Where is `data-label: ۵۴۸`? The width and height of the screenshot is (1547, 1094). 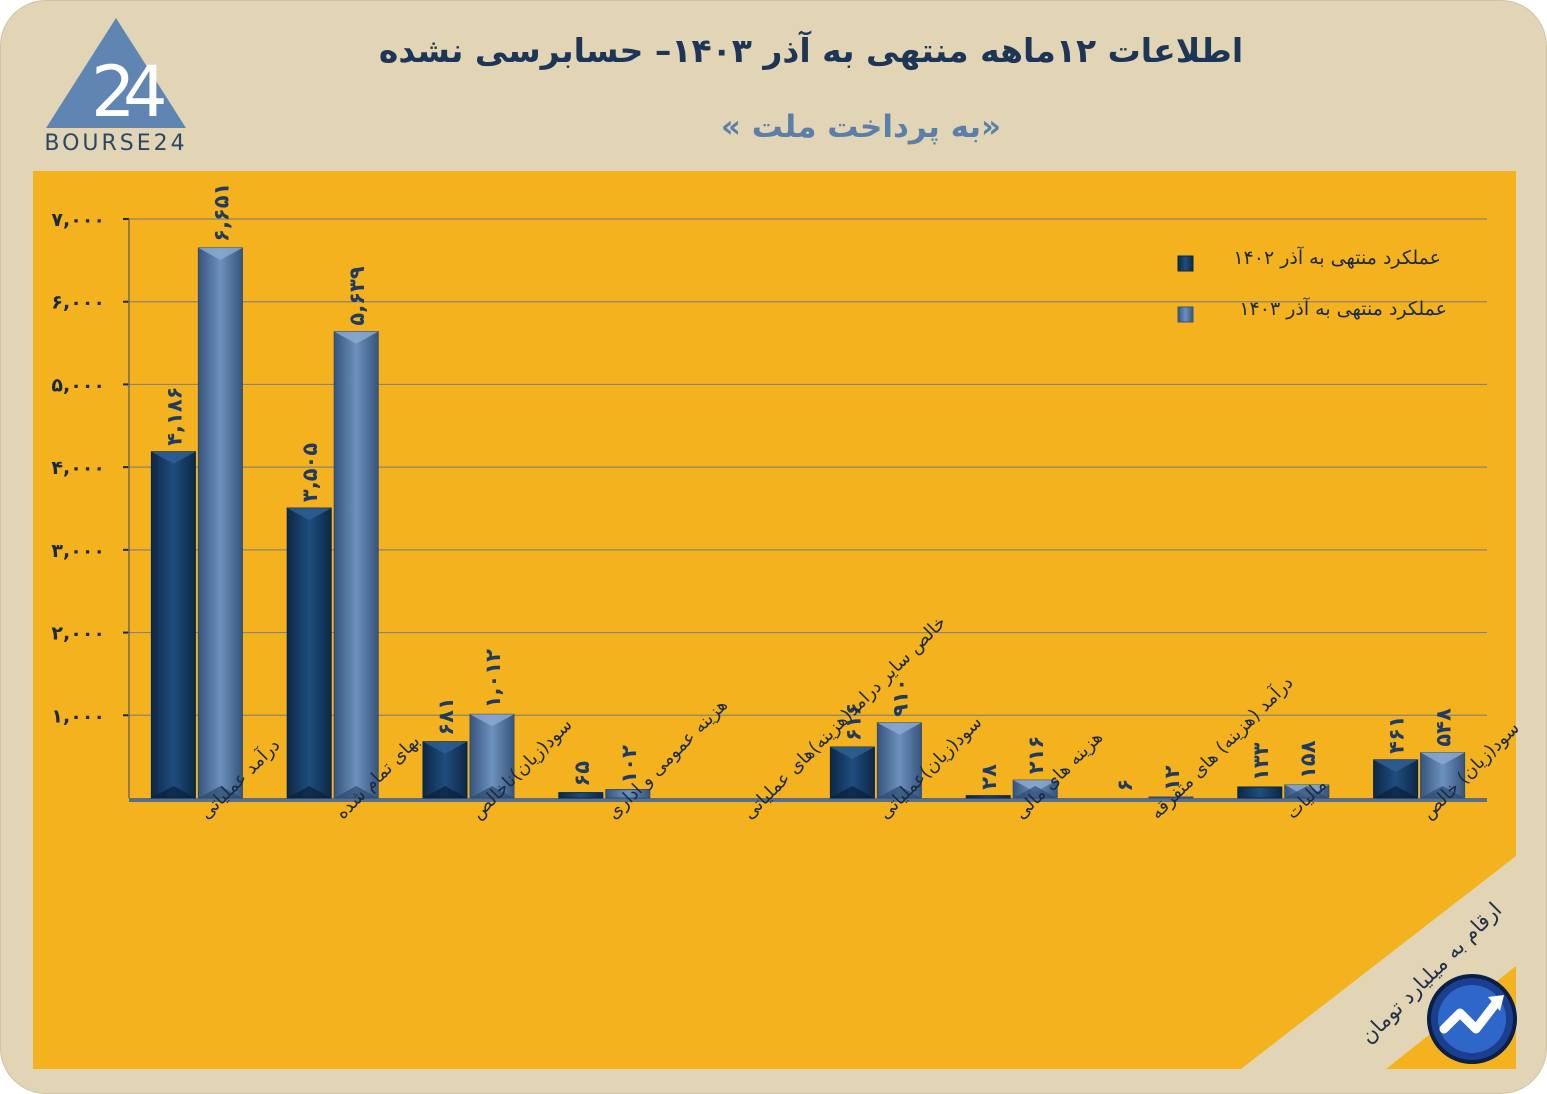
data-label: ۵۴۸ is located at coordinates (1444, 727).